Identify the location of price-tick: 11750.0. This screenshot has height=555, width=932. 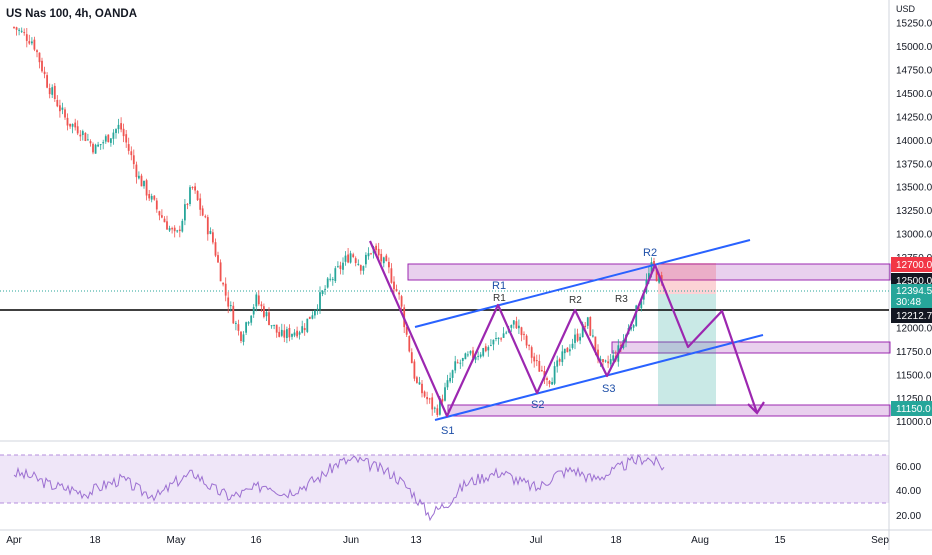
(914, 352).